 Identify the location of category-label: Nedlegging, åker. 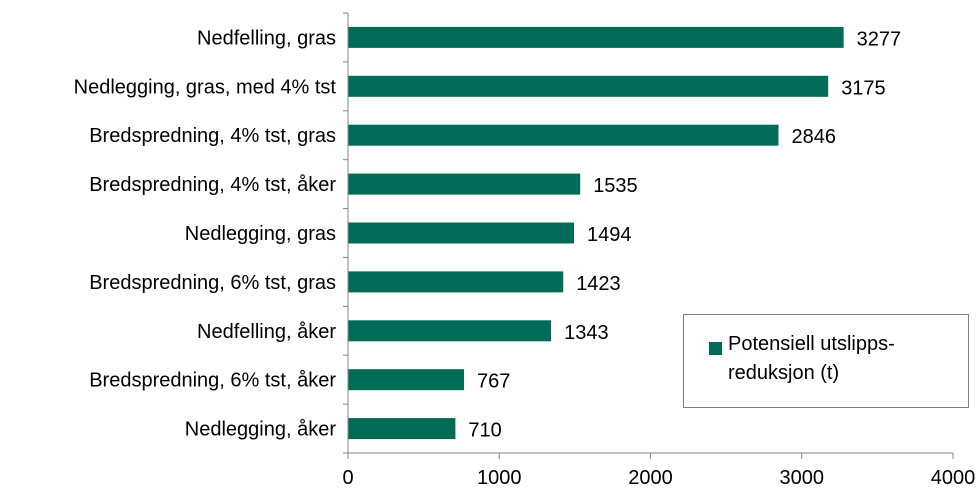
(261, 430).